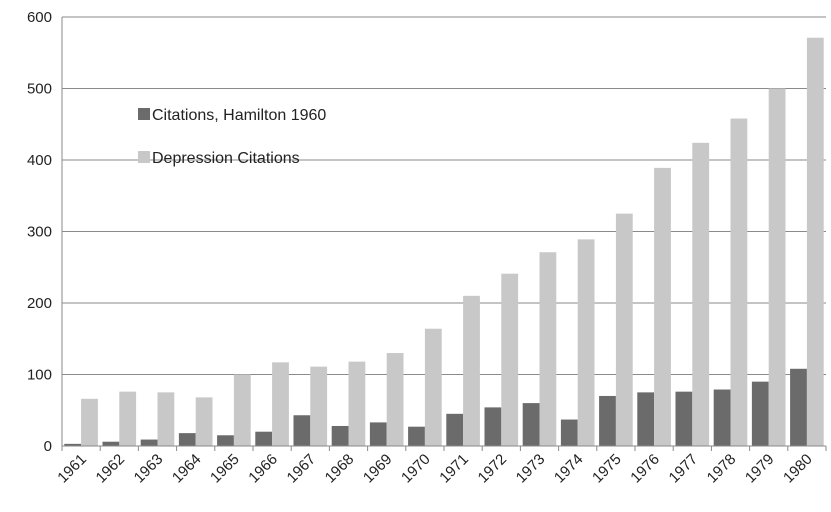 This screenshot has width=831, height=512. I want to click on bar-hamilton-1964, so click(187, 439).